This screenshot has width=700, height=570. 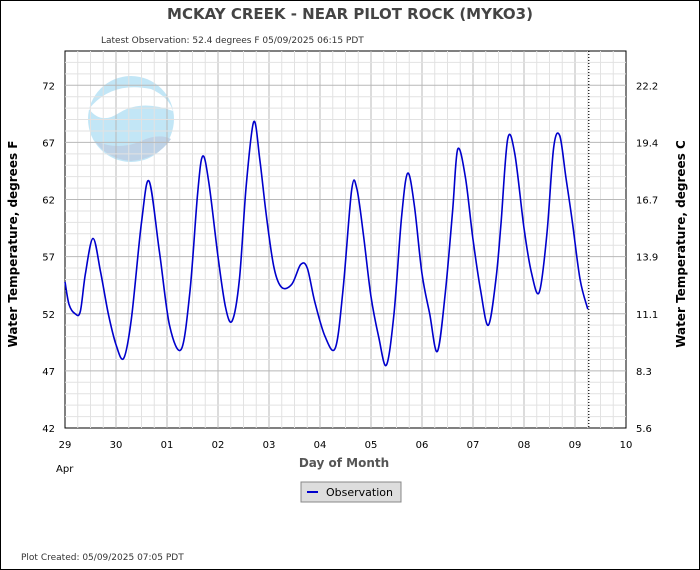 What do you see at coordinates (48, 372) in the screenshot?
I see `y-tick-label-left: 47` at bounding box center [48, 372].